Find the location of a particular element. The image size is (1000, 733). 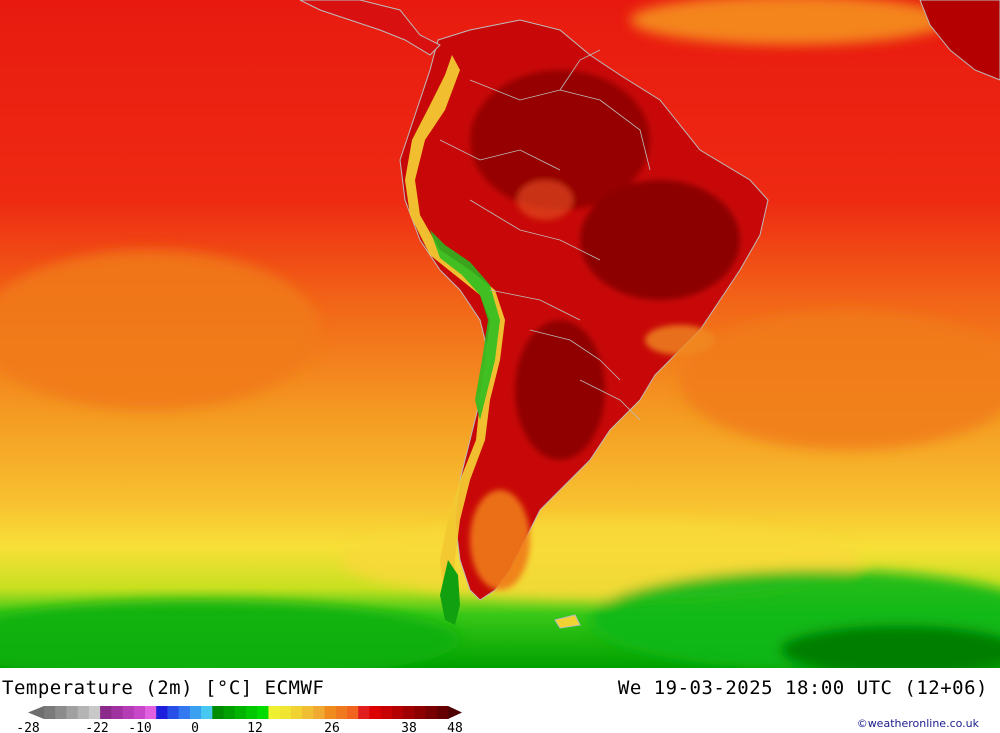

country-borders is located at coordinates (545, 235).